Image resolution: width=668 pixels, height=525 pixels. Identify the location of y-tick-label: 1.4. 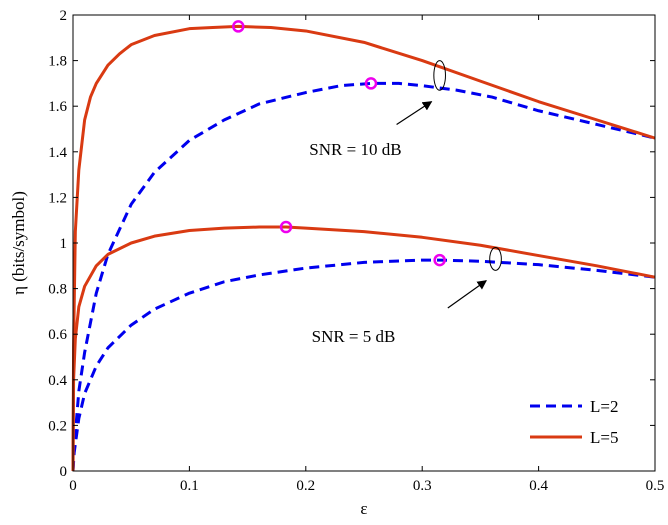
(57, 153).